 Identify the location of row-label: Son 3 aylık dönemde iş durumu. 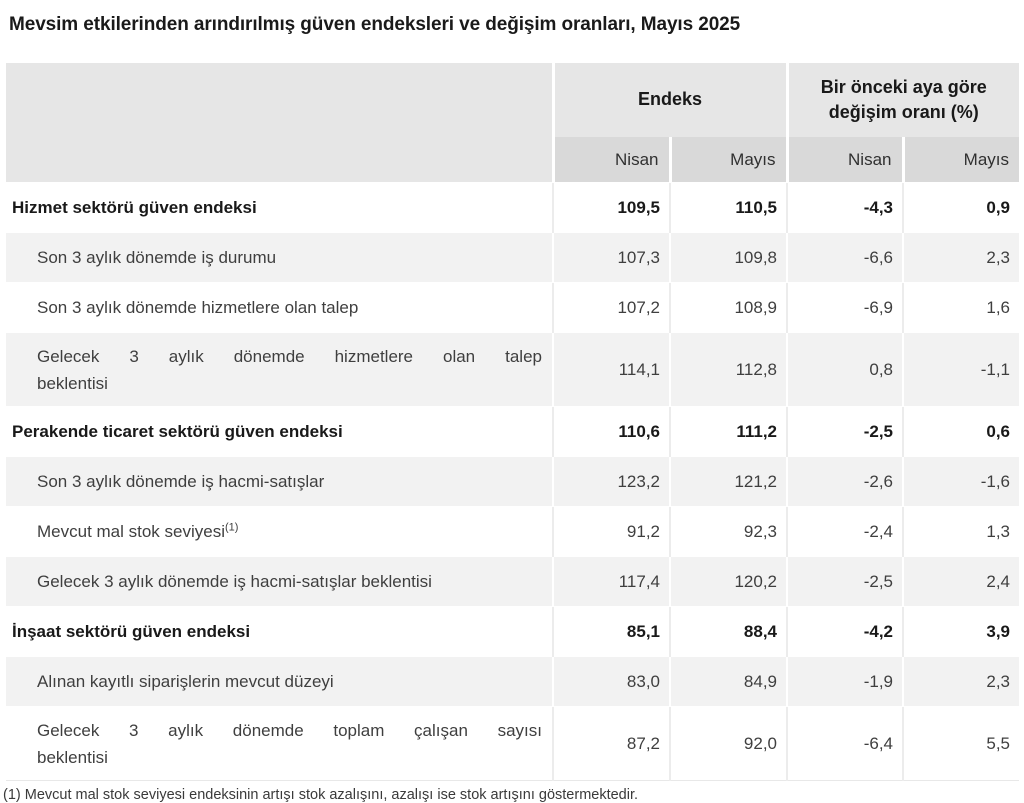
(157, 257).